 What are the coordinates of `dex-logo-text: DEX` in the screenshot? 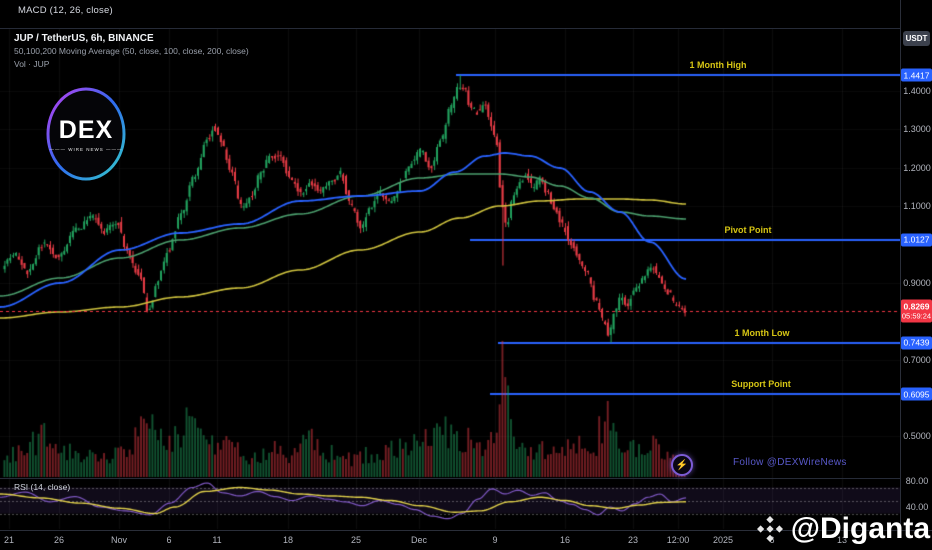 It's located at (86, 130).